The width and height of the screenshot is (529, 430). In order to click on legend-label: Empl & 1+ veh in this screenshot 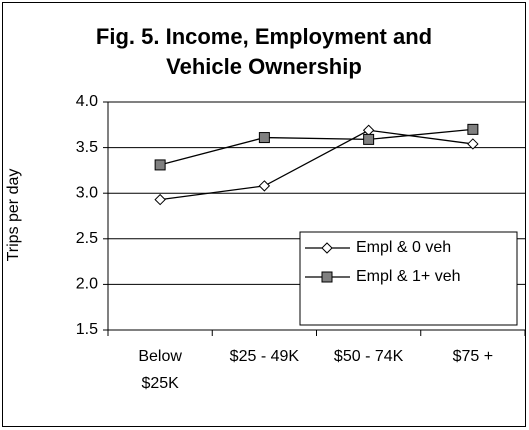, I will do `click(408, 276)`.